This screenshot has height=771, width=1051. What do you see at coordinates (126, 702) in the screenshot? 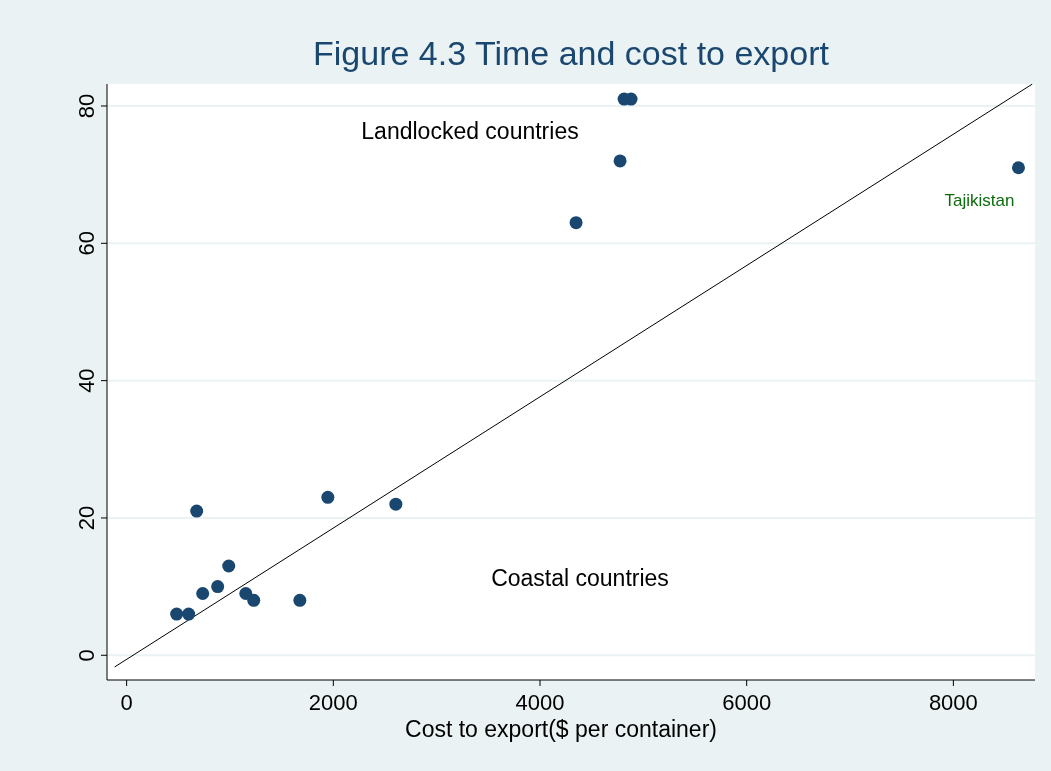
I see `x-tick-label: 0` at bounding box center [126, 702].